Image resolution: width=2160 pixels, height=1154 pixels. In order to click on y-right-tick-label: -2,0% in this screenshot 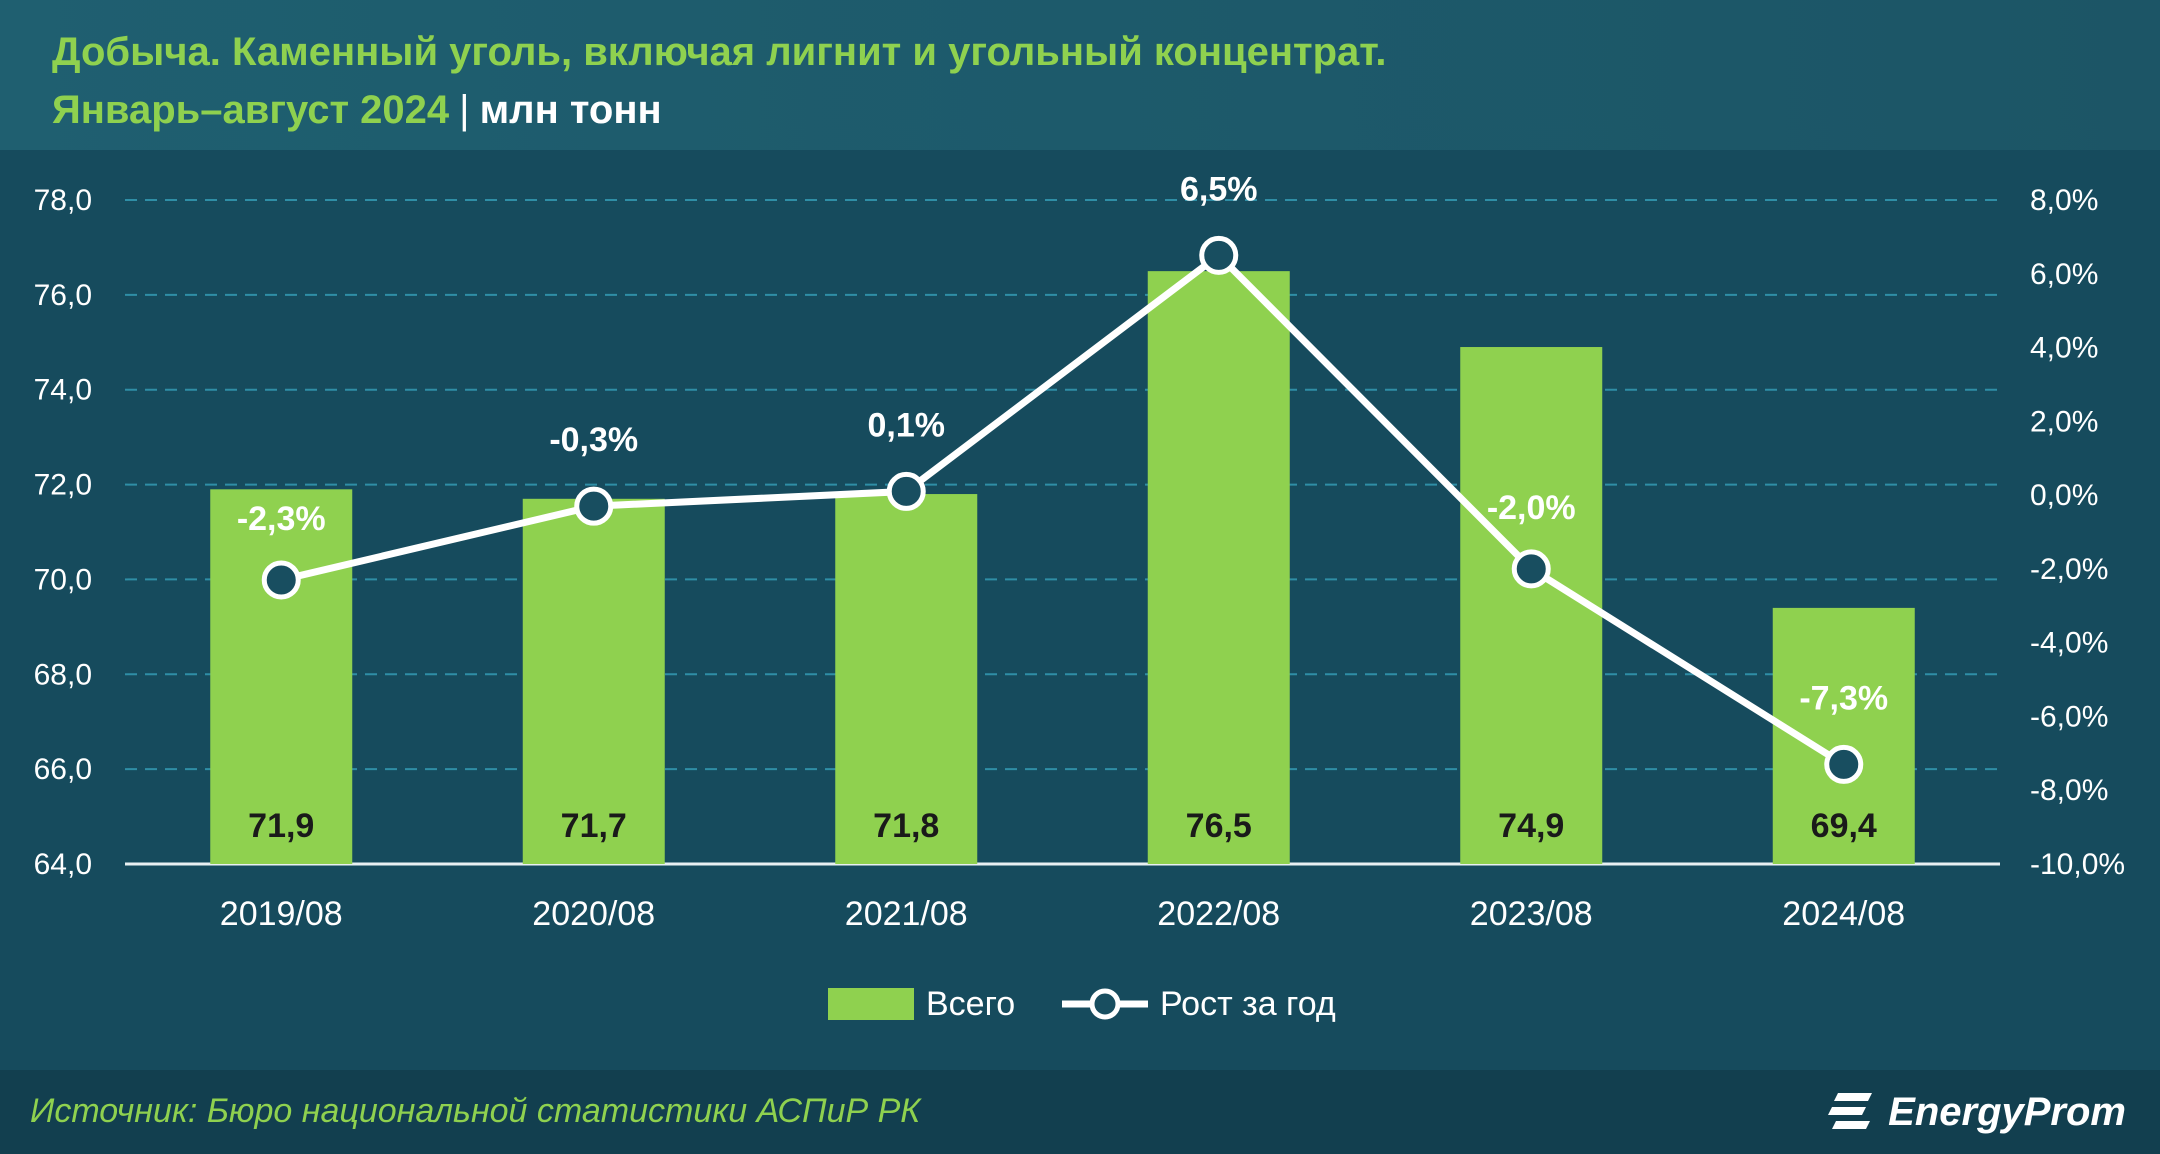, I will do `click(2069, 569)`.